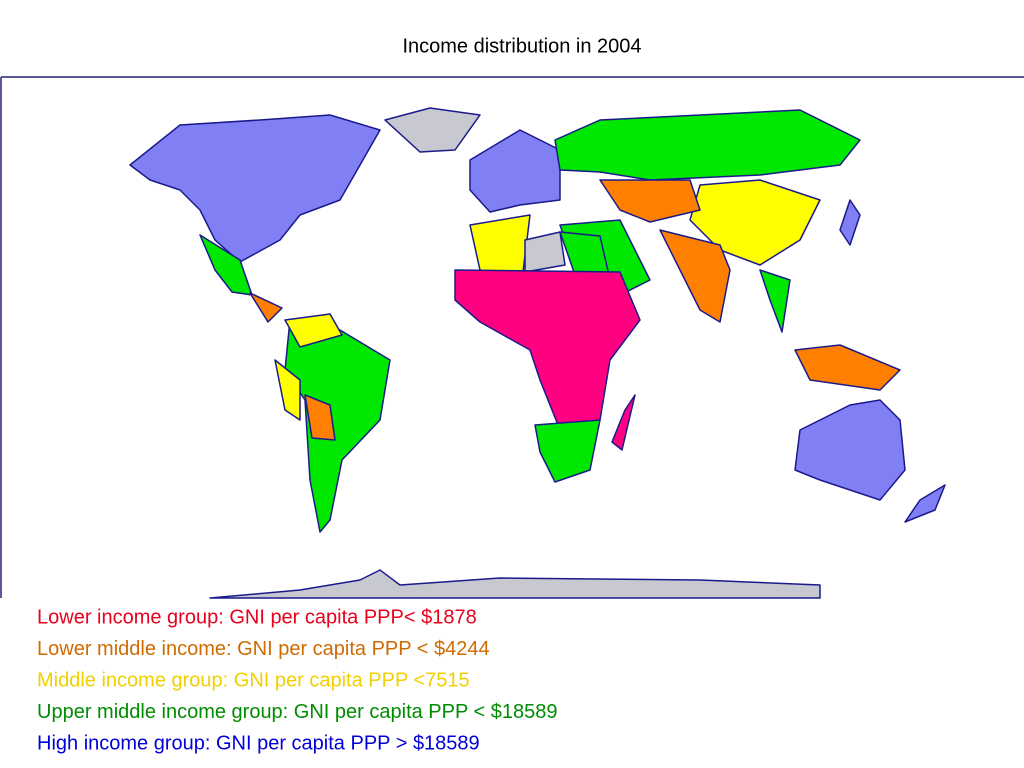 The image size is (1024, 768). What do you see at coordinates (521, 46) in the screenshot?
I see `title: Income distribution in 2004` at bounding box center [521, 46].